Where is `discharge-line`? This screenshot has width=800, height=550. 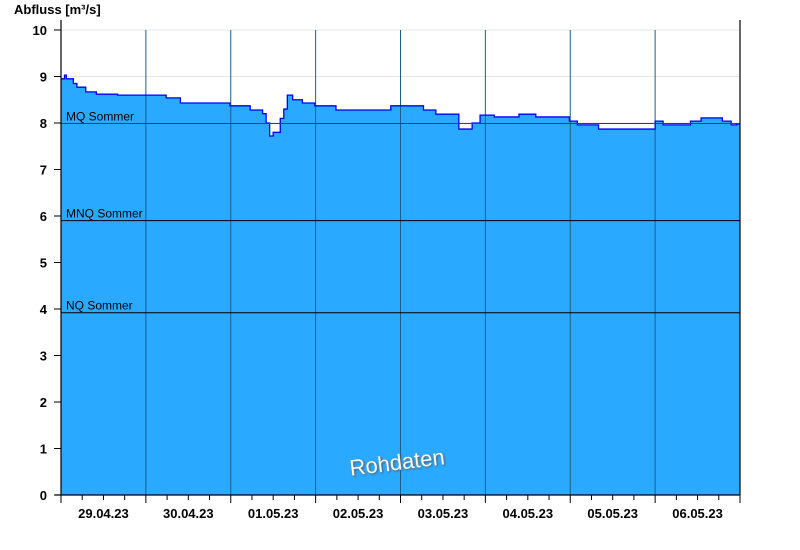 discharge-line is located at coordinates (400, 105).